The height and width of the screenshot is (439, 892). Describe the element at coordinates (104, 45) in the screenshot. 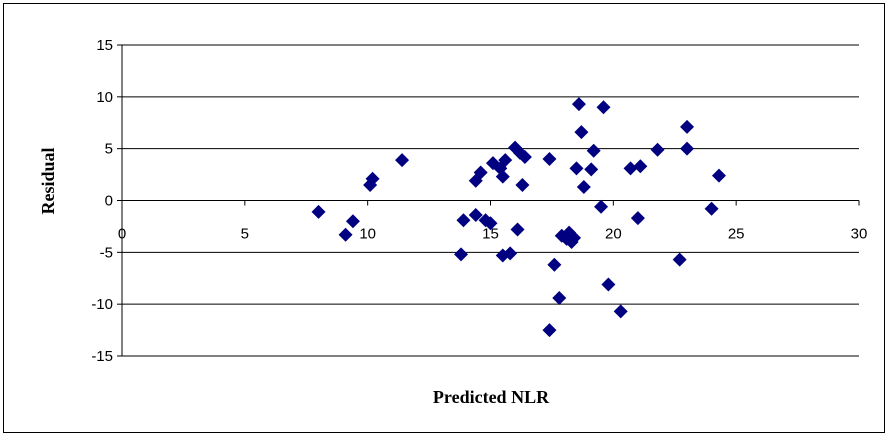

I see `y-tick-label: 15` at that location.